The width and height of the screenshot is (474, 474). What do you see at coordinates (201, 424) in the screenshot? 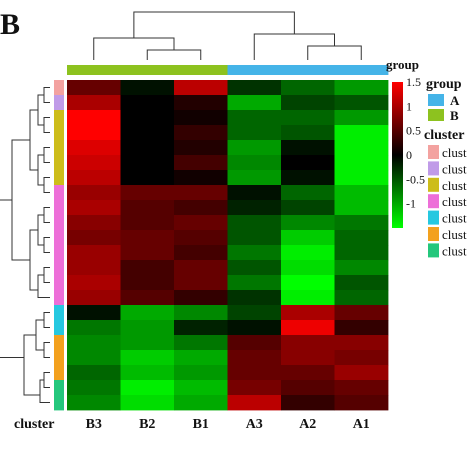
I see `column-label: B1` at bounding box center [201, 424].